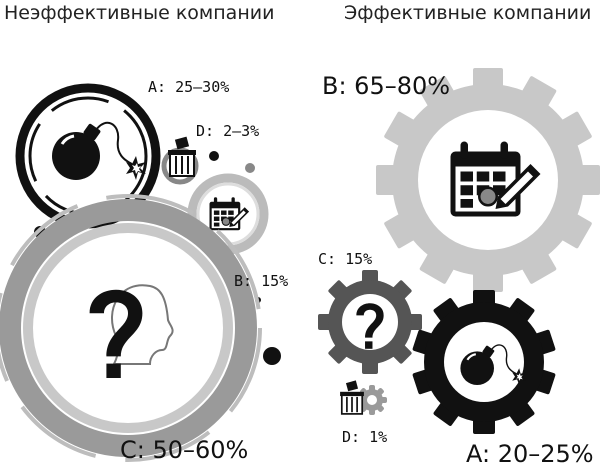 This screenshot has height=468, width=612. What do you see at coordinates (345, 259) in the screenshot?
I see `label-right-c: C: 15%` at bounding box center [345, 259].